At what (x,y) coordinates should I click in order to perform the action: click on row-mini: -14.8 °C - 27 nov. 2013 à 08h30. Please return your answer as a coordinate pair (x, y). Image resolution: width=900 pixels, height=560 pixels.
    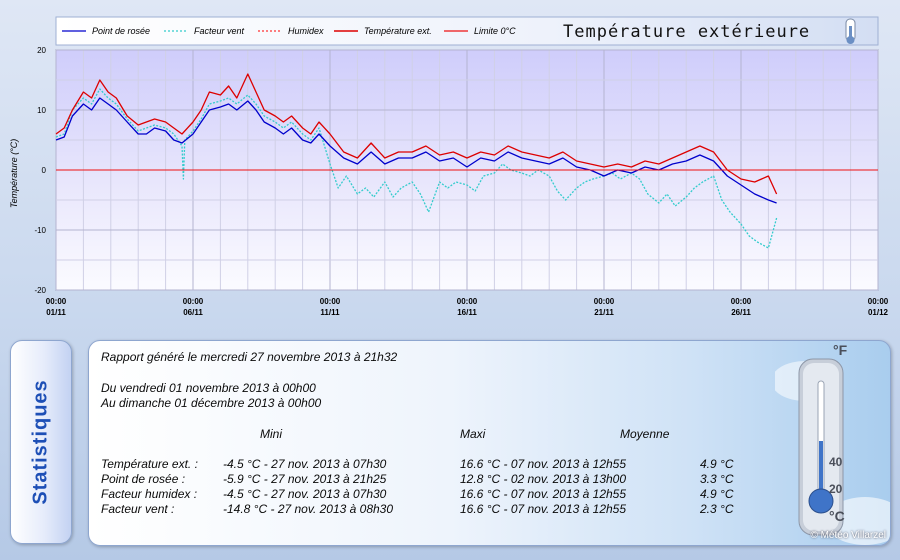
    Looking at the image, I should click on (308, 509).